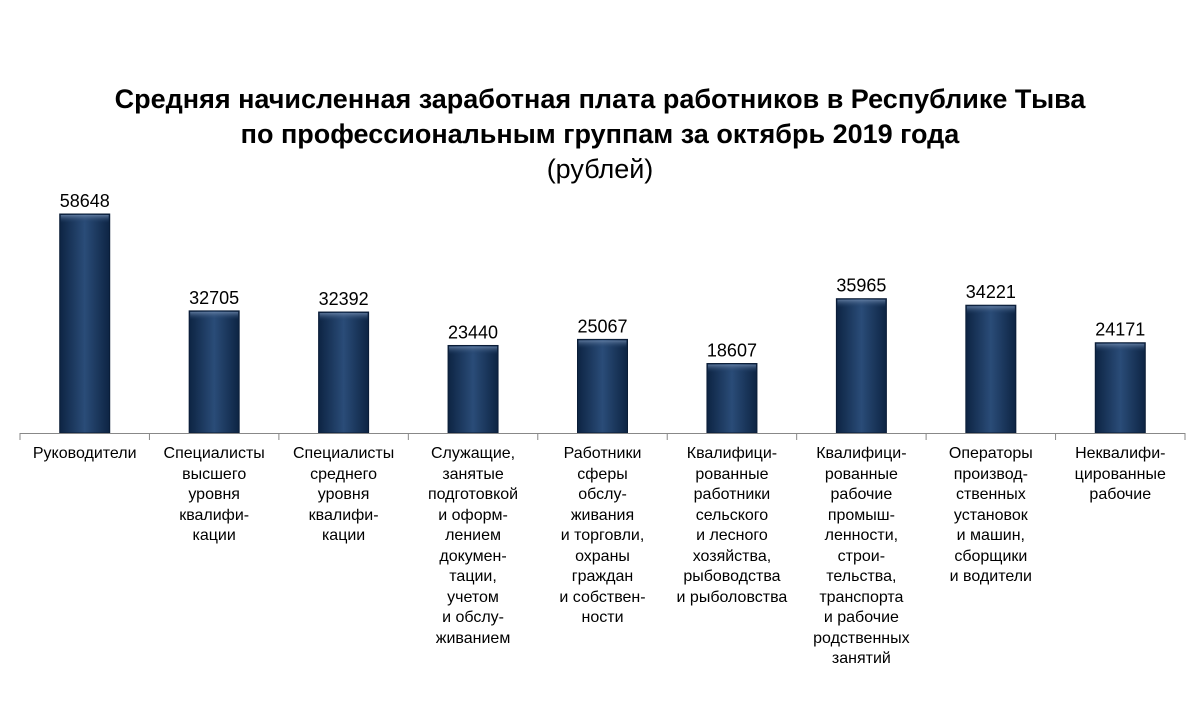  I want to click on category-label: Специалисты среднего уровня квалифи-кации, so click(344, 495).